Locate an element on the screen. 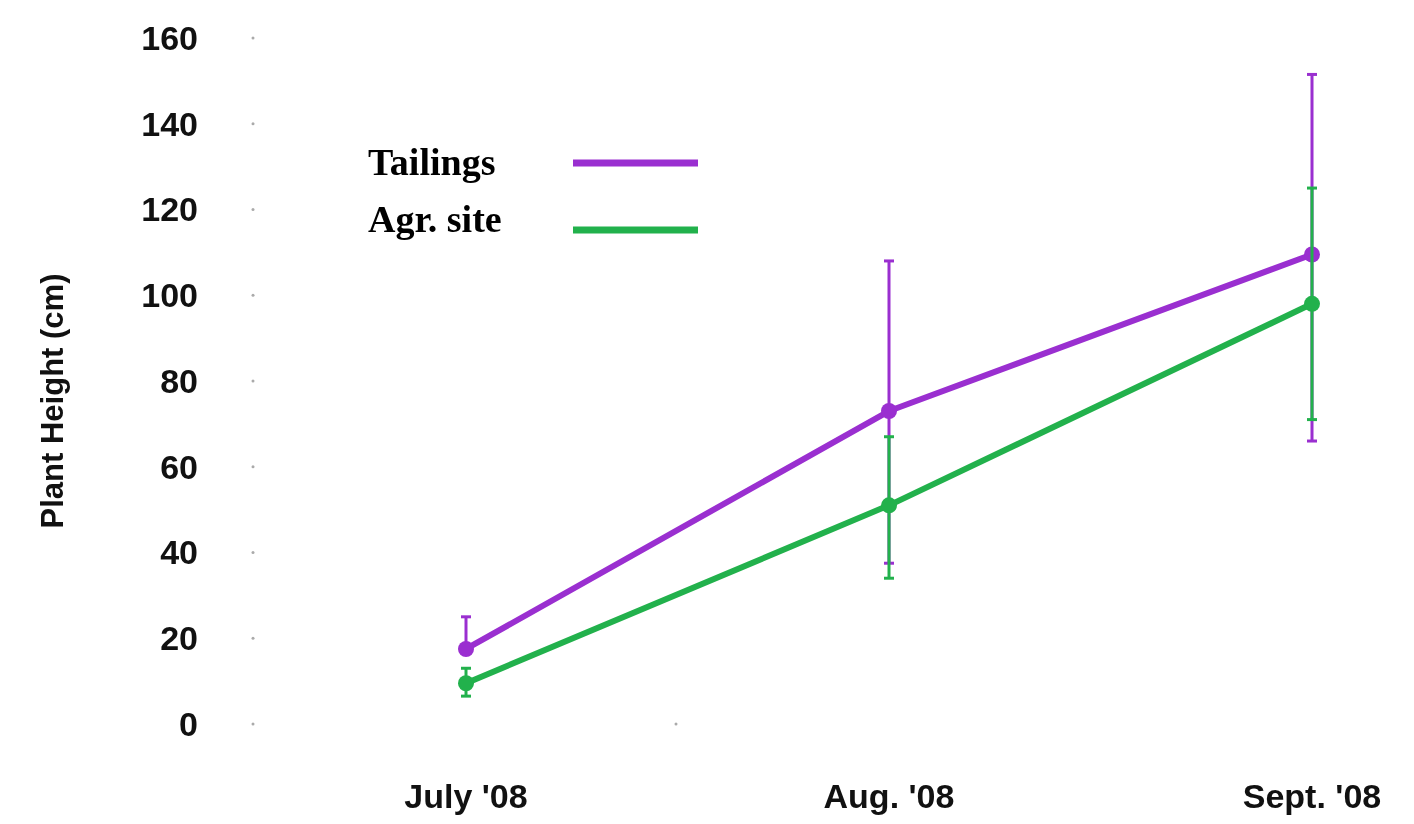 Image resolution: width=1414 pixels, height=824 pixels. y-tick-label: 20 is located at coordinates (179, 638).